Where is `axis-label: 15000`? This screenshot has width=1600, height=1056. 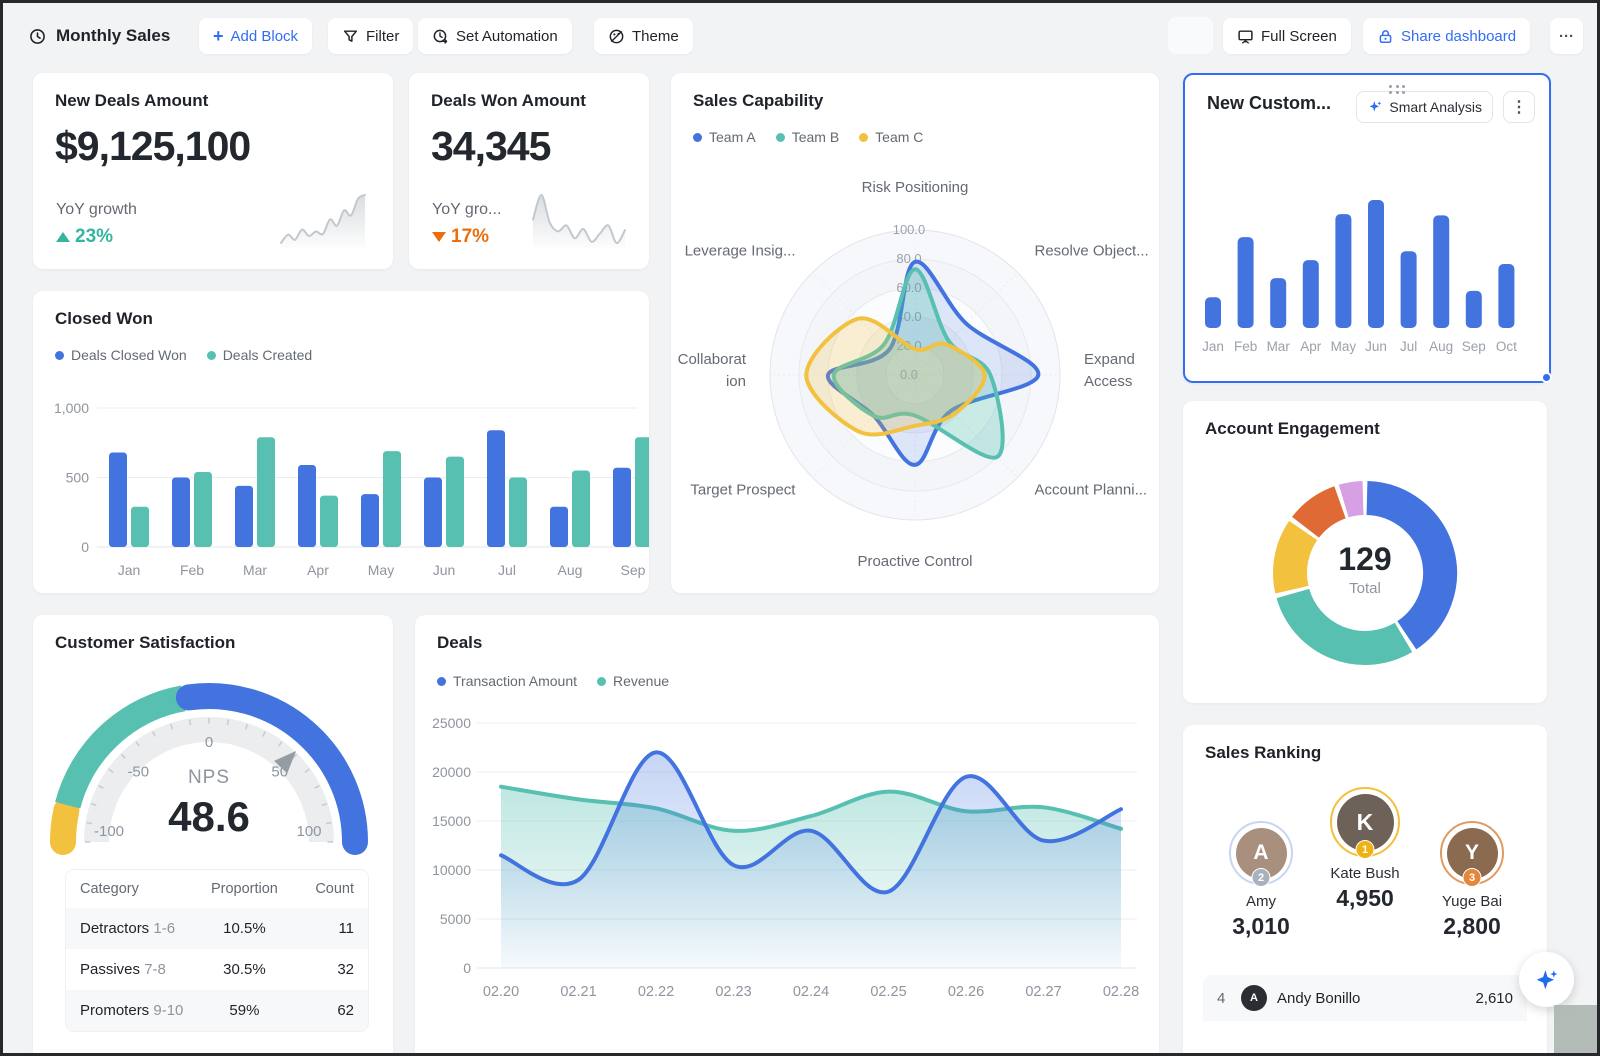 axis-label: 15000 is located at coordinates (451, 821).